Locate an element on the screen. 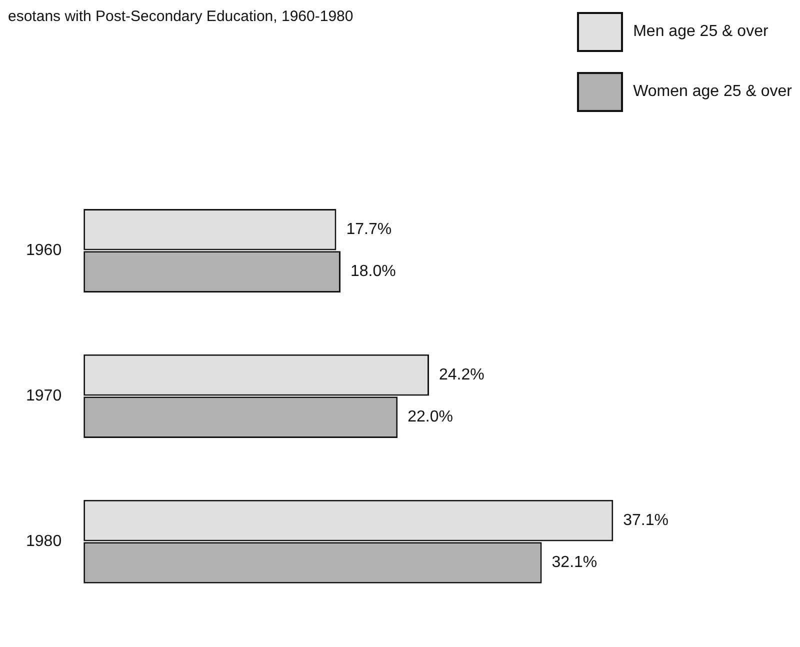 The image size is (800, 647). data-label: 32.1% is located at coordinates (575, 563).